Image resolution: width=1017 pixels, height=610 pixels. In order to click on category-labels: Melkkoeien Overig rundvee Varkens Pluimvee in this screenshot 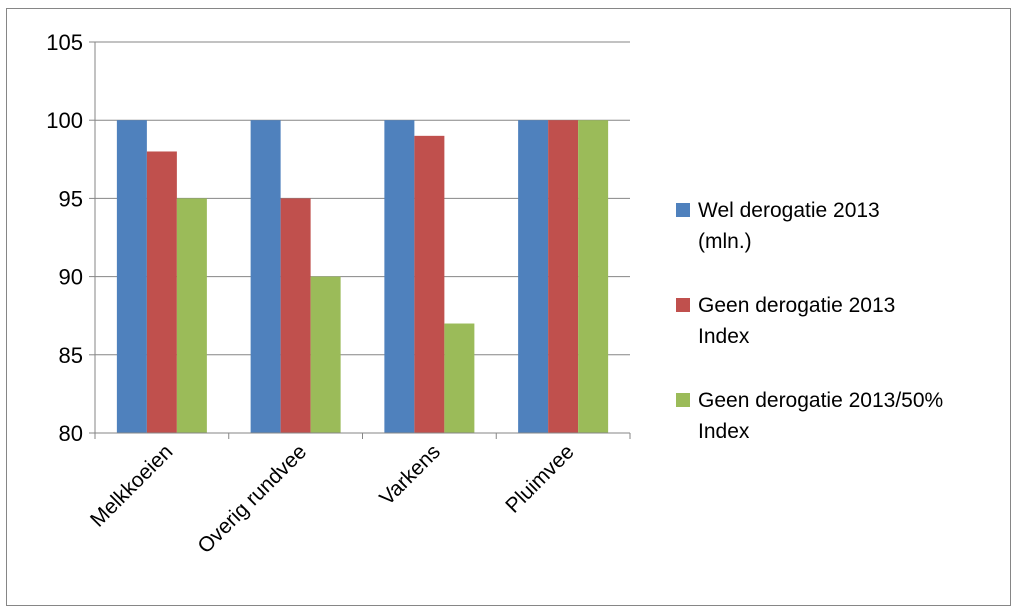, I will do `click(332, 499)`.